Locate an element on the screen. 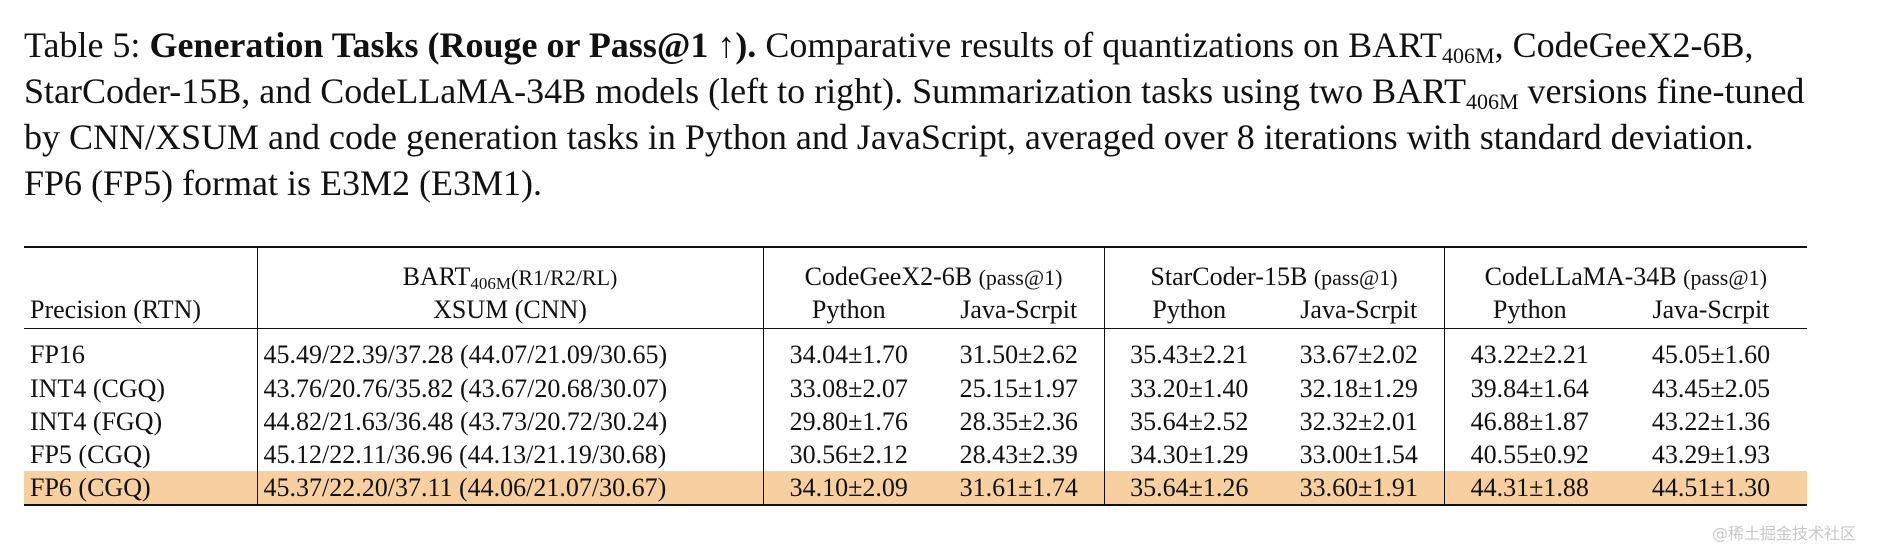 The width and height of the screenshot is (1894, 548). header-bart: BART406M(R1/R2/RL) is located at coordinates (509, 270).